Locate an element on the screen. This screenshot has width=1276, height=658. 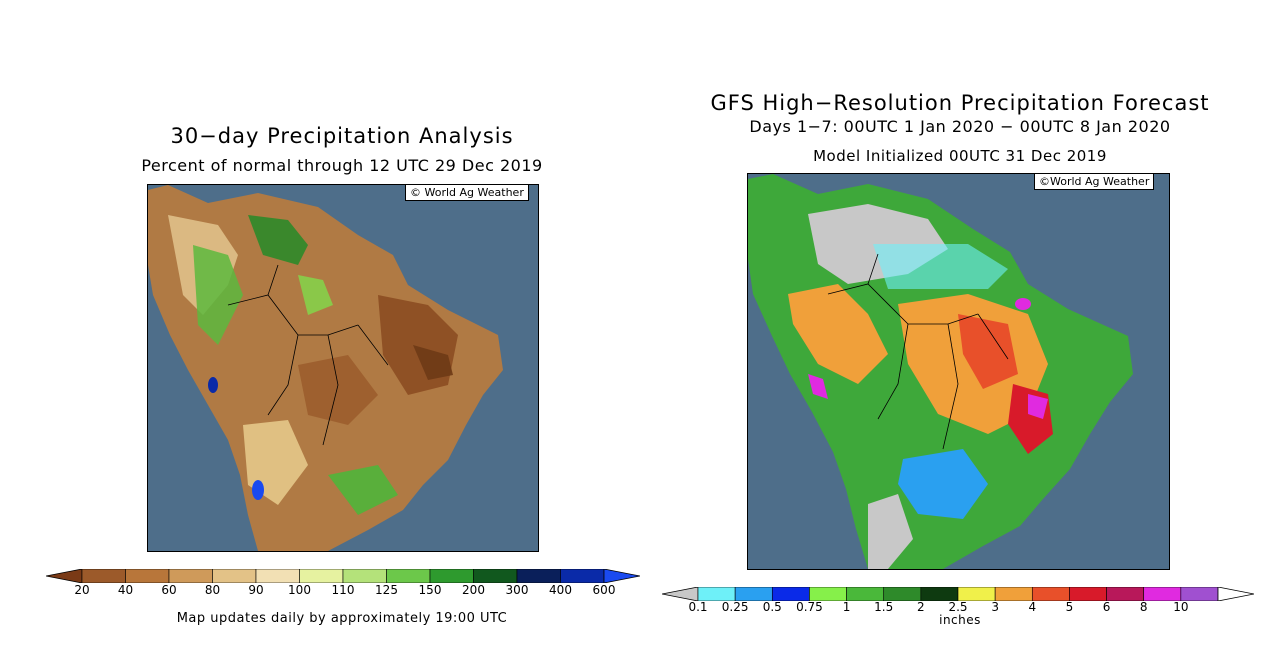
colorbar-tick-label: 1 is located at coordinates (846, 607).